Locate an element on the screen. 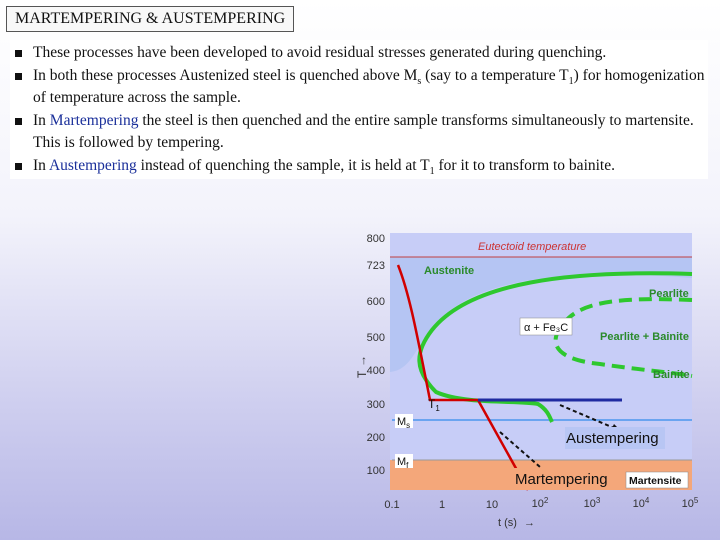 This screenshot has height=540, width=720. y-tick-label: 400 is located at coordinates (376, 371).